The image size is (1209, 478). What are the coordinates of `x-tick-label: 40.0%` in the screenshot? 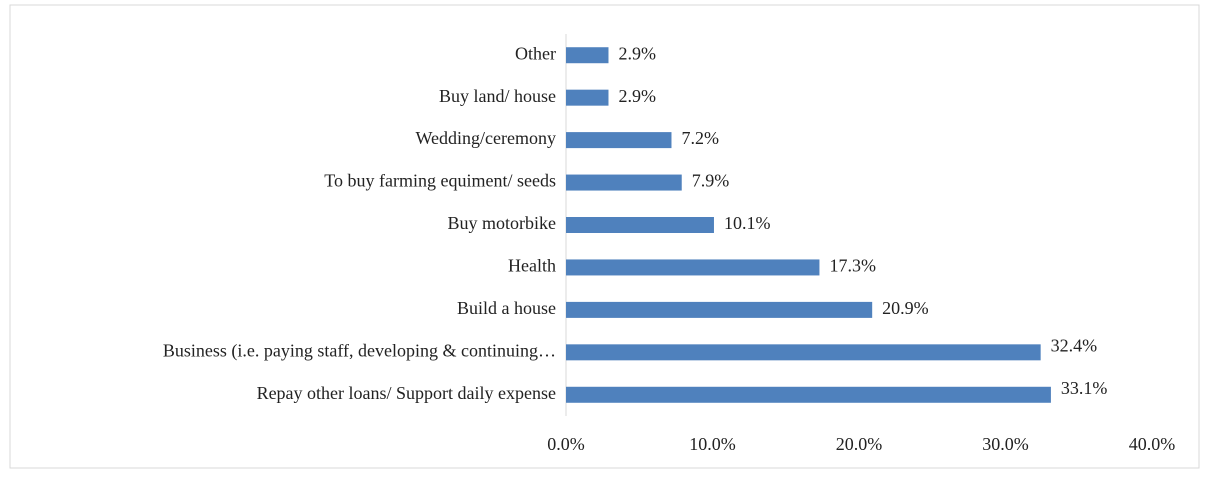 It's located at (1152, 444).